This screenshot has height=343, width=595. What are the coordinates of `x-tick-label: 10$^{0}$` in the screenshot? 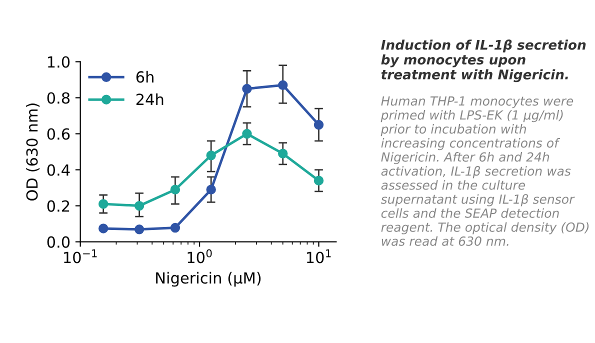 It's located at (200, 256).